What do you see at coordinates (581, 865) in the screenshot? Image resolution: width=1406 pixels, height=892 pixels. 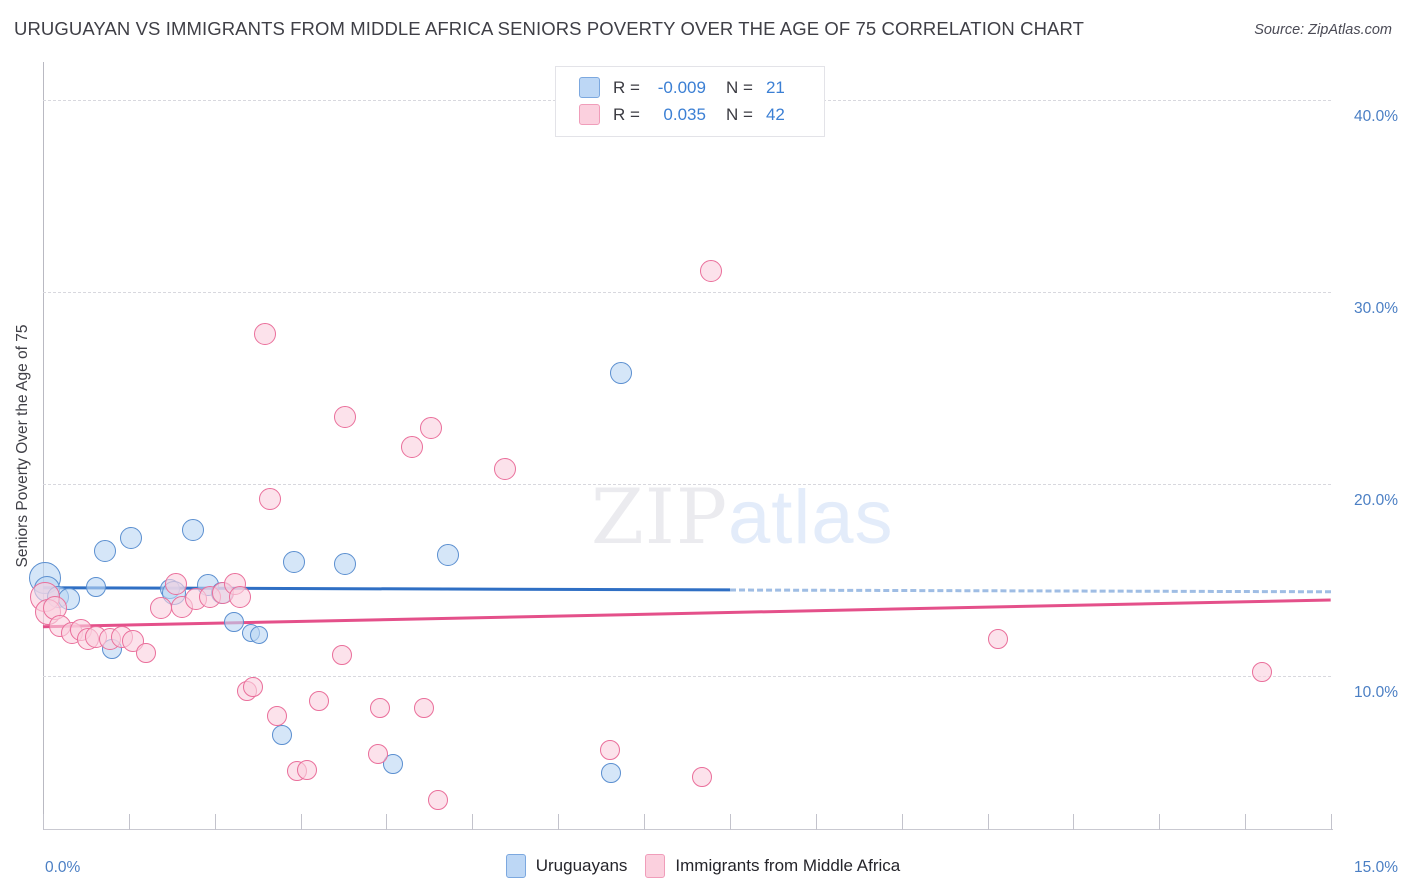 I see `legend-label-uruguayans: Uruguayans` at bounding box center [581, 865].